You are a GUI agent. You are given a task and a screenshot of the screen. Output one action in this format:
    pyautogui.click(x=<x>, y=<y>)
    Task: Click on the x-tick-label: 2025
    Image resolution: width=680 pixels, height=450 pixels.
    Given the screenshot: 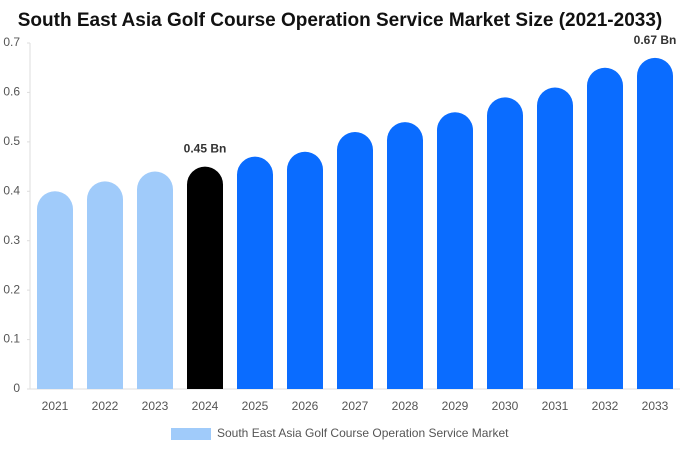 What is the action you would take?
    pyautogui.click(x=255, y=406)
    